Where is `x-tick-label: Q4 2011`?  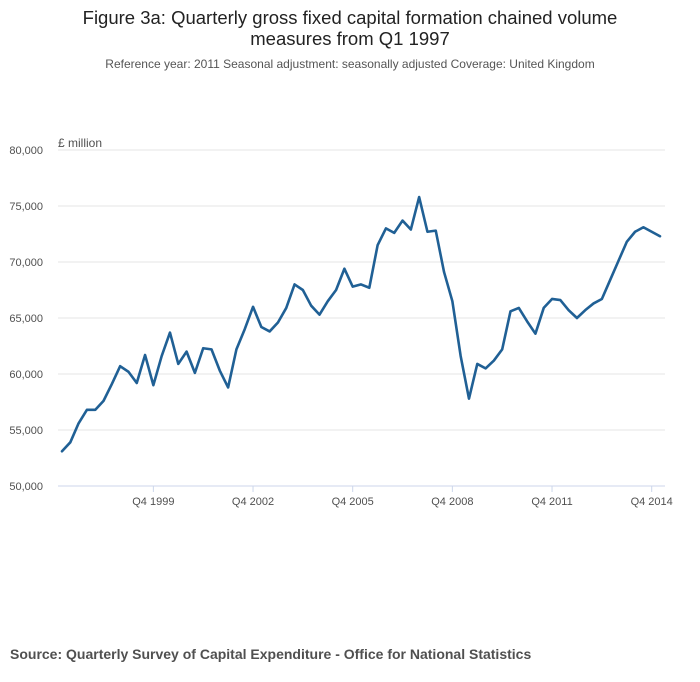 x-tick-label: Q4 2011 is located at coordinates (551, 502).